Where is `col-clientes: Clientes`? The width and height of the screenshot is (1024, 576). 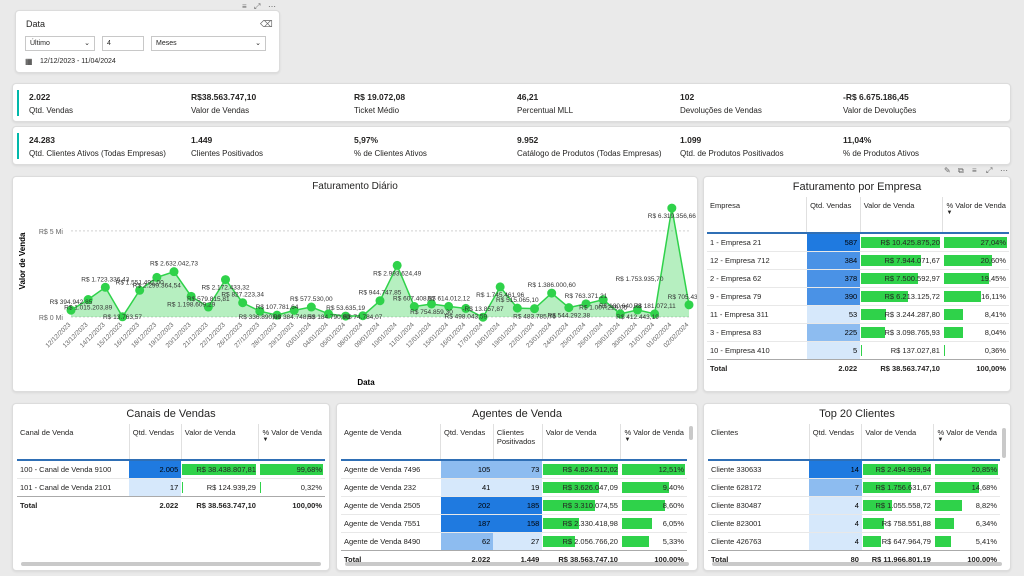 col-clientes: Clientes is located at coordinates (759, 442).